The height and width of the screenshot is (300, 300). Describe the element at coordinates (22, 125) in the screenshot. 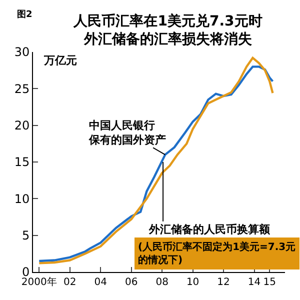

I see `y-tick-label: 20` at that location.